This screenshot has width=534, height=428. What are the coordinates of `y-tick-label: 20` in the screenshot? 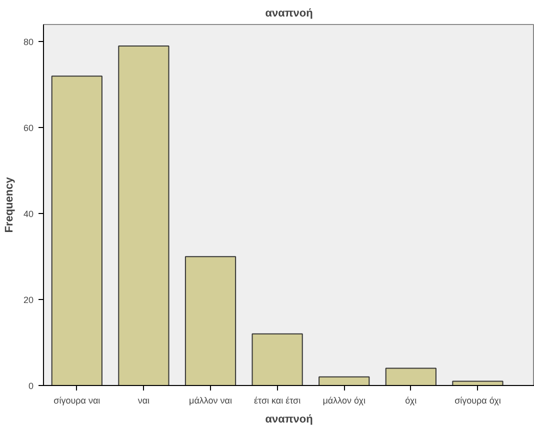 It's located at (28, 300).